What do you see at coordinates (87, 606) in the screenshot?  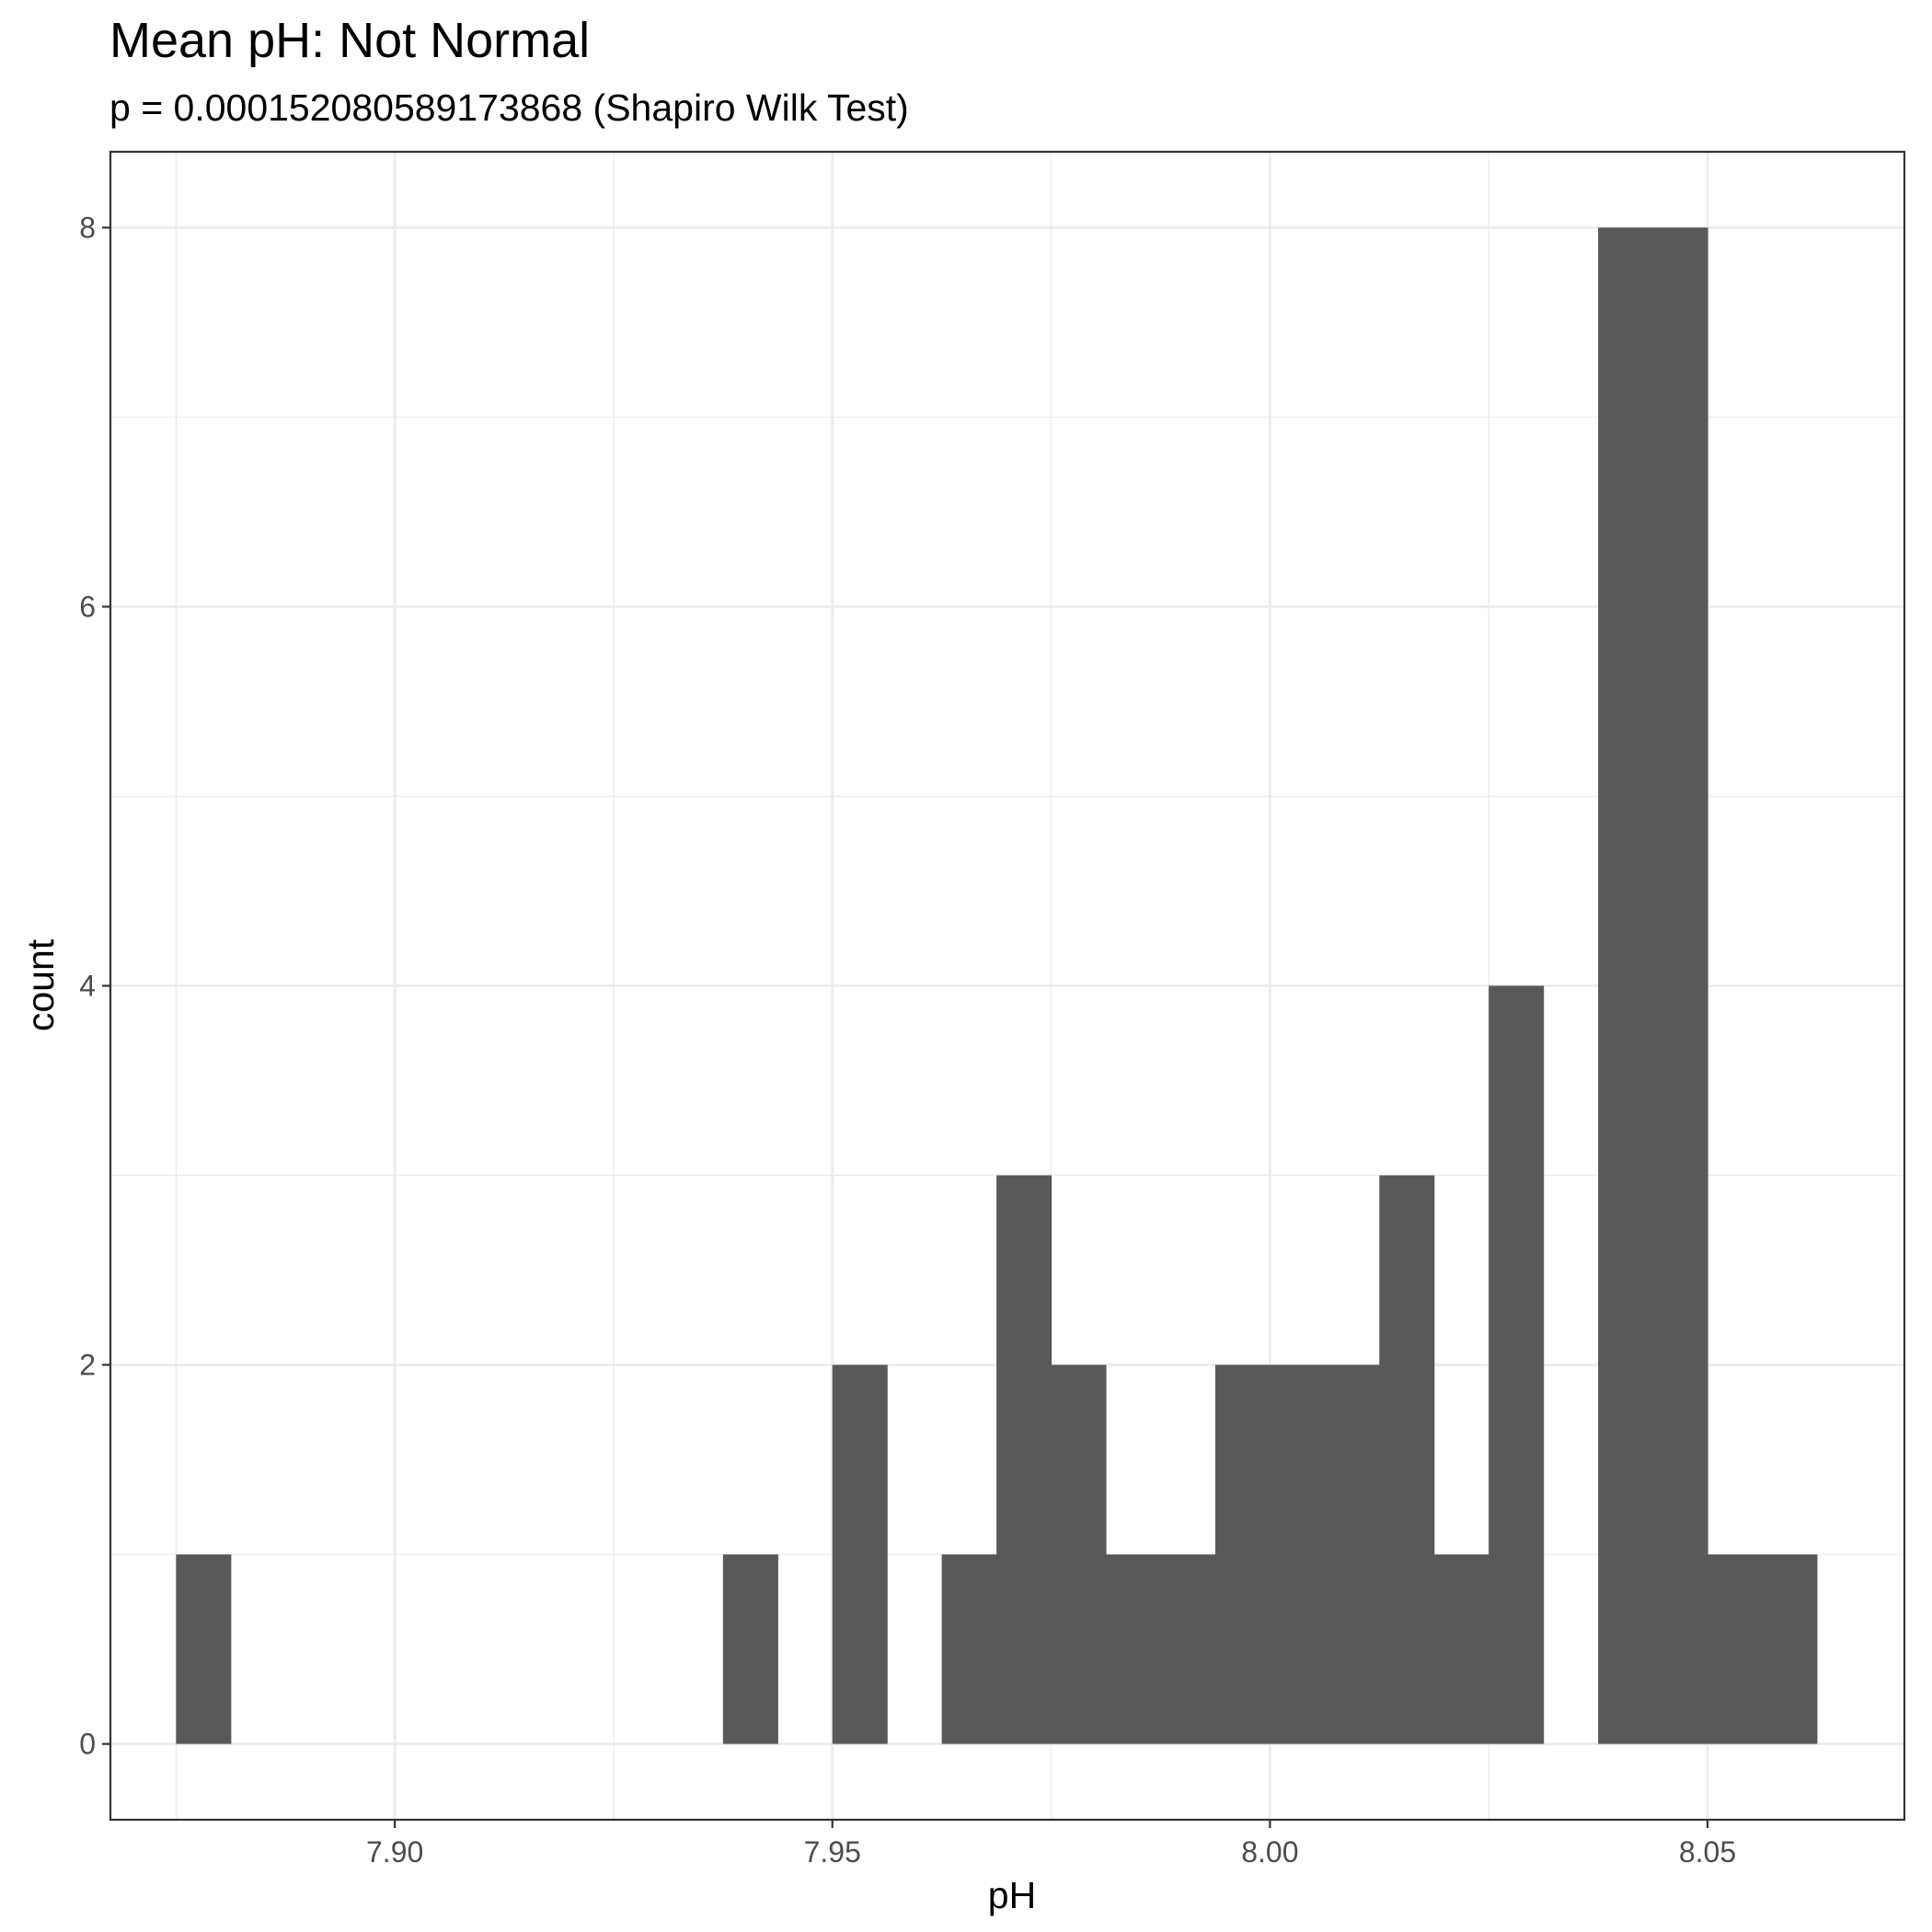 I see `y-tick-label: 6` at bounding box center [87, 606].